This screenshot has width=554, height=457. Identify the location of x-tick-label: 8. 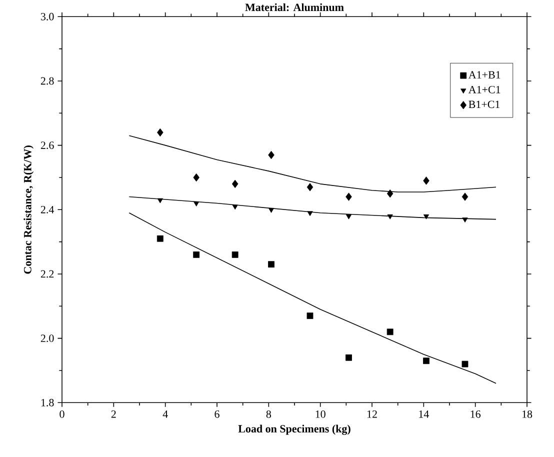
(268, 414).